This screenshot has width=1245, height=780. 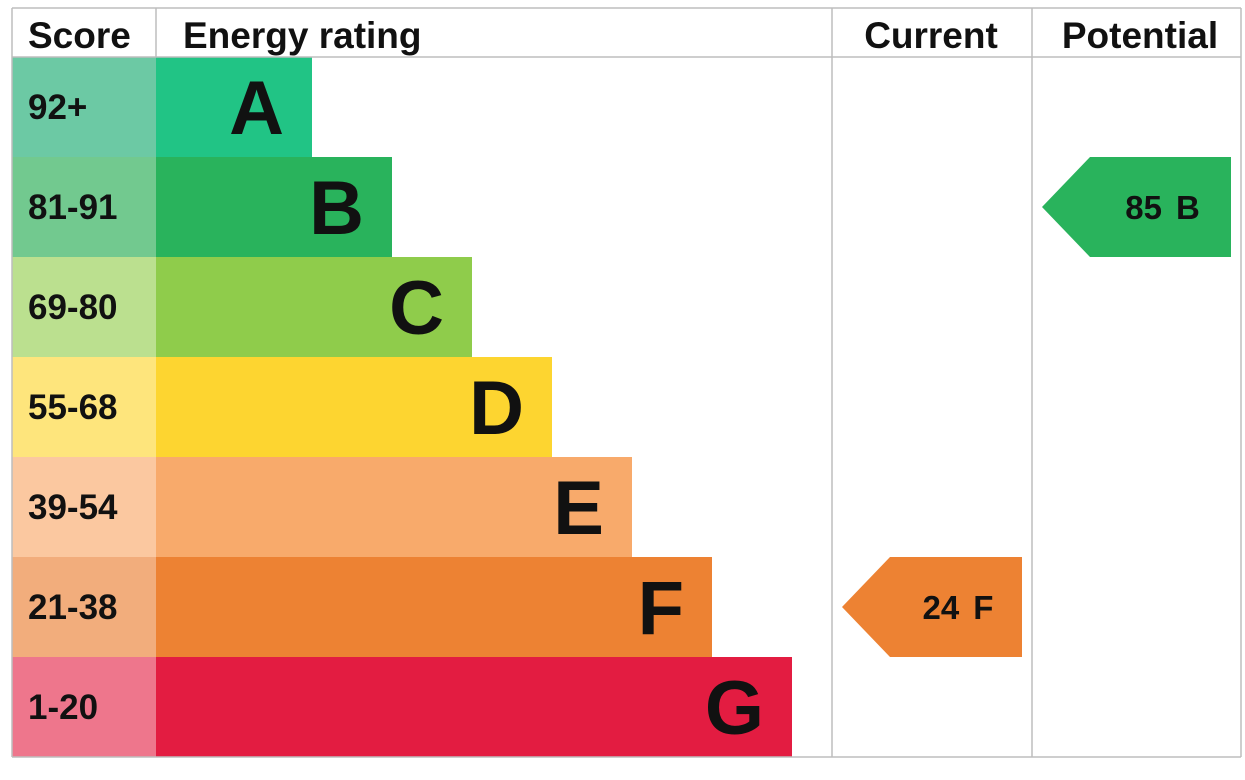 I want to click on score-range-b: 81-91, so click(x=73, y=207).